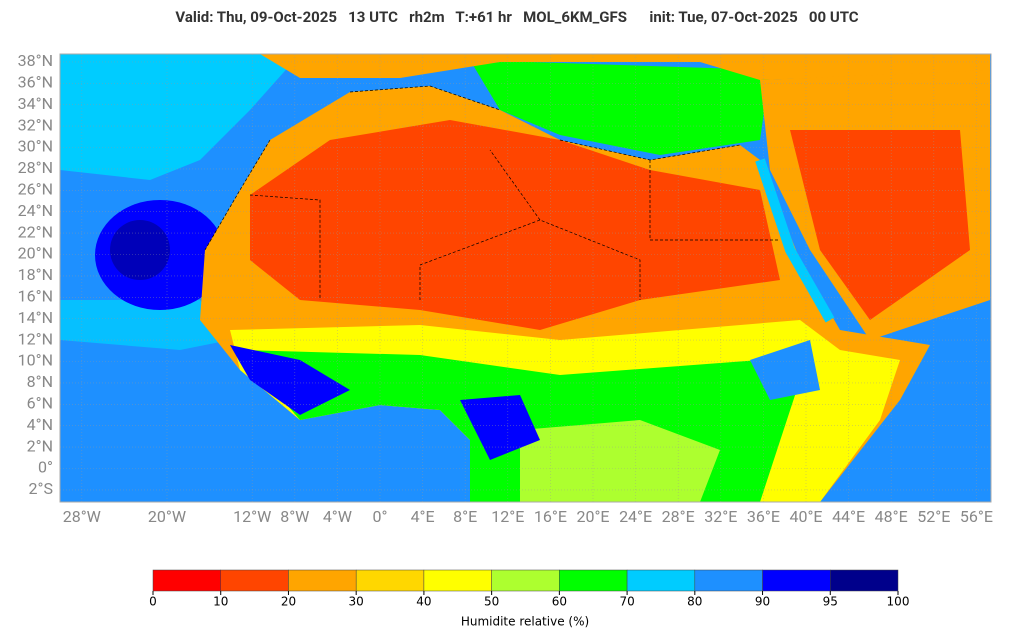 Image resolution: width=1011 pixels, height=641 pixels. Describe the element at coordinates (337, 516) in the screenshot. I see `lon-label: 4°W` at that location.